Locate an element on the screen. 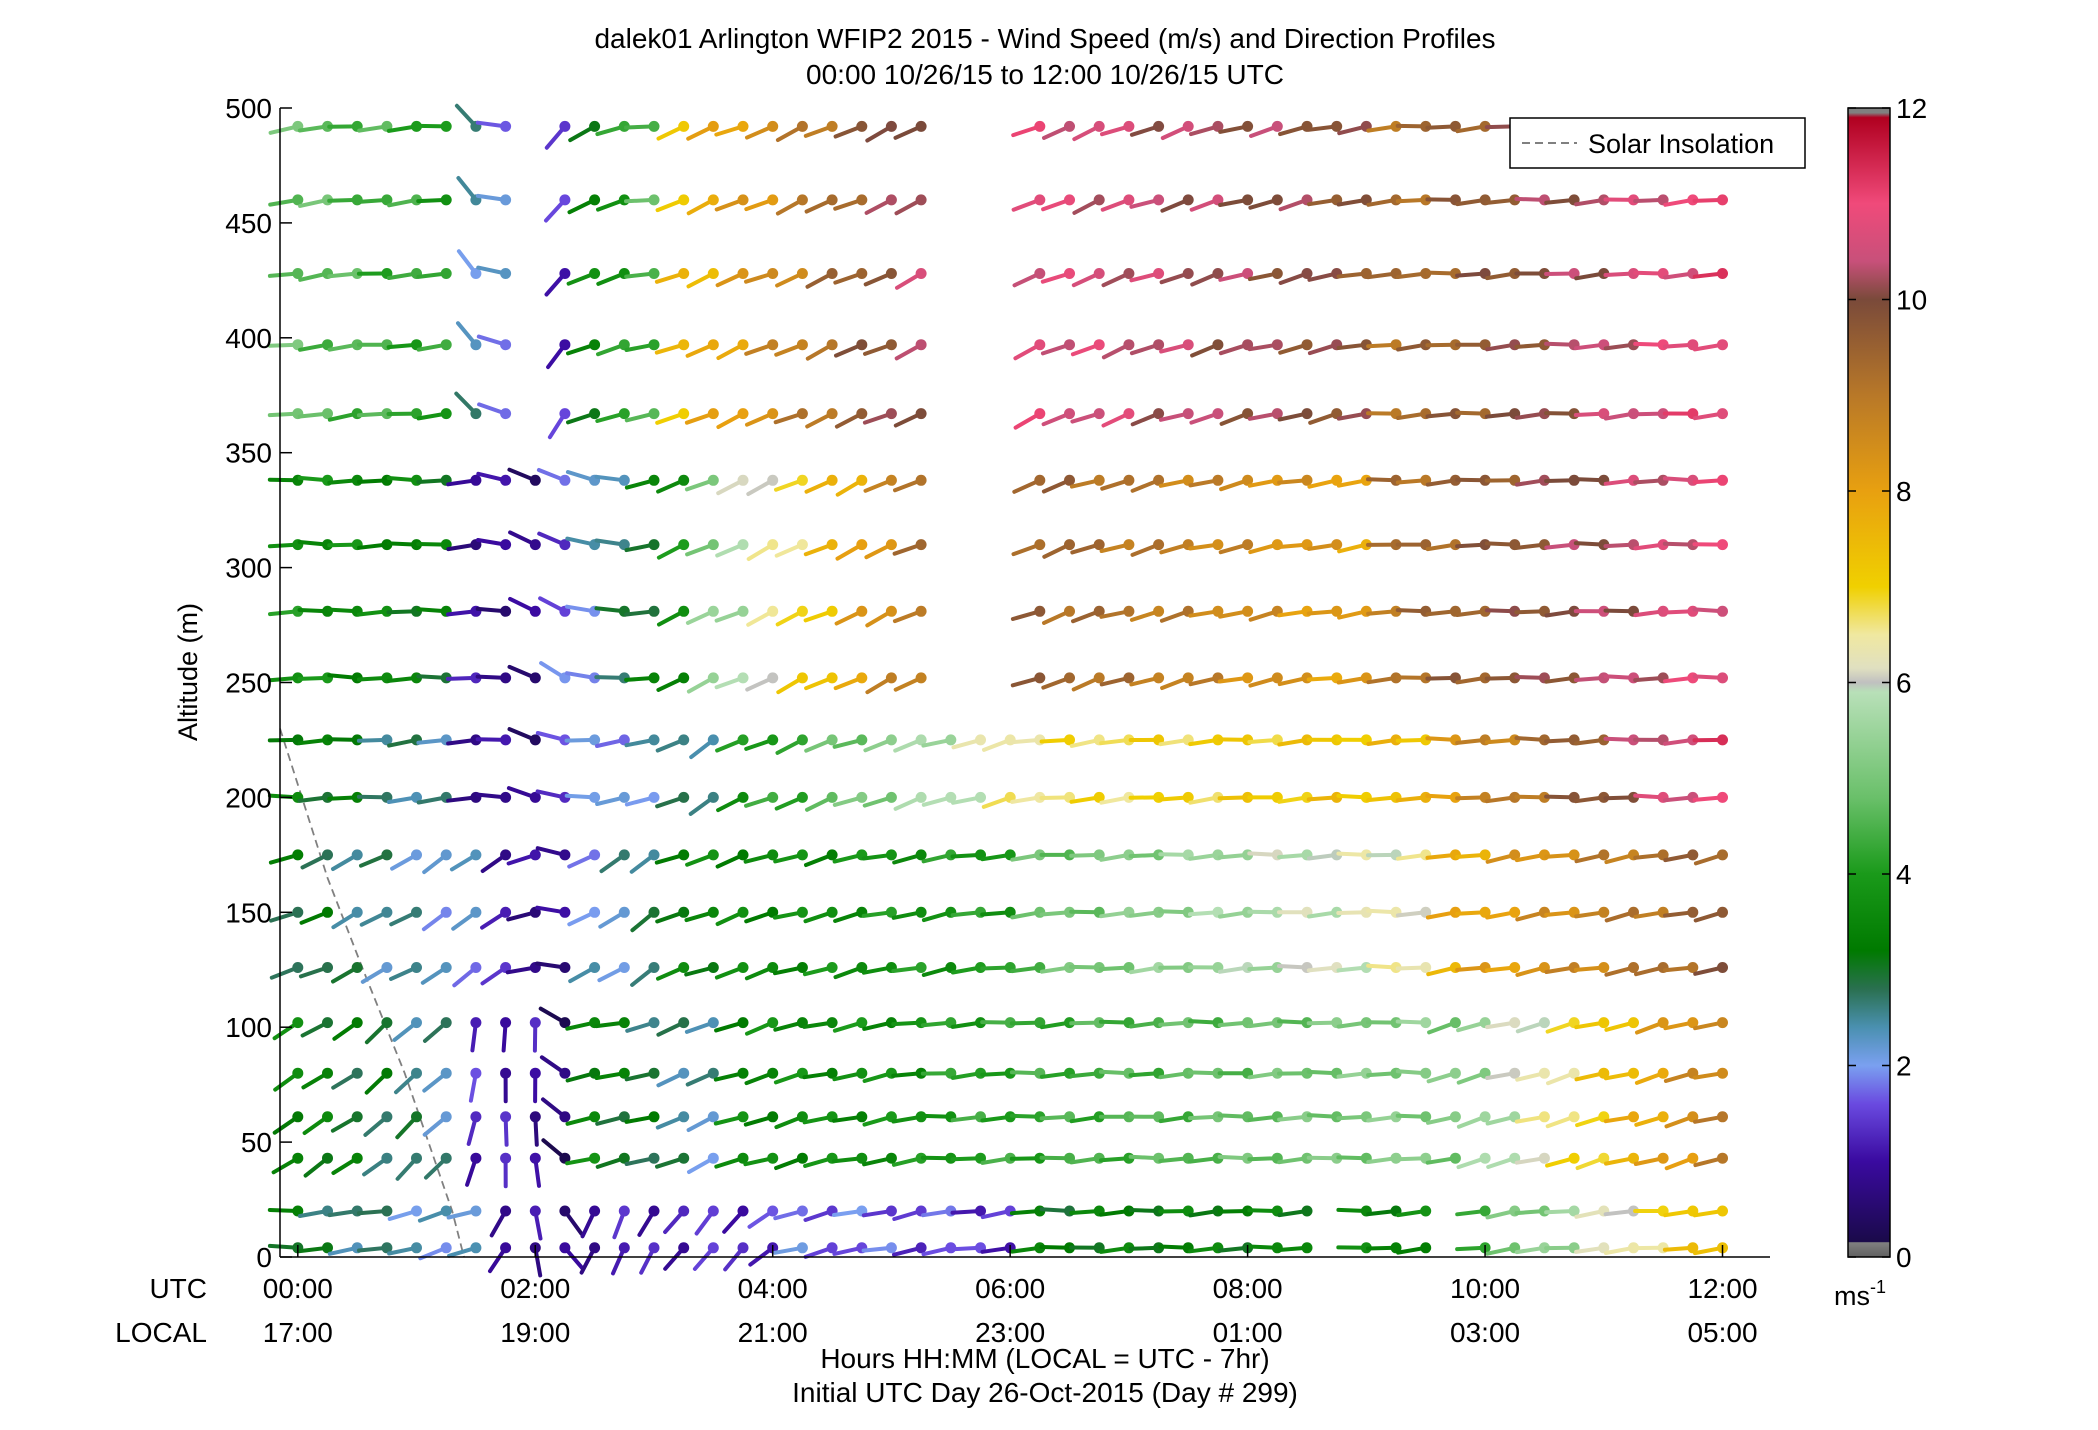  colorbar-unit: ms-1 is located at coordinates (1860, 1294).